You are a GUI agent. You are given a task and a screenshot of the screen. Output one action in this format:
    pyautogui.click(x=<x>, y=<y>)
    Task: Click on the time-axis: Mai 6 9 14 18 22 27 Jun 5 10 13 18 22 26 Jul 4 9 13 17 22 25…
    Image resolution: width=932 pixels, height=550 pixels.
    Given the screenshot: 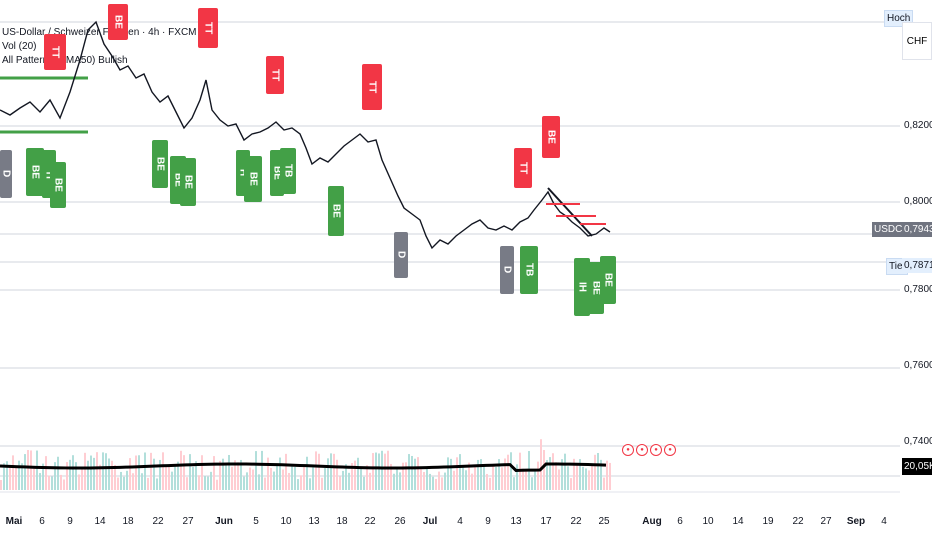 What is the action you would take?
    pyautogui.click(x=450, y=530)
    